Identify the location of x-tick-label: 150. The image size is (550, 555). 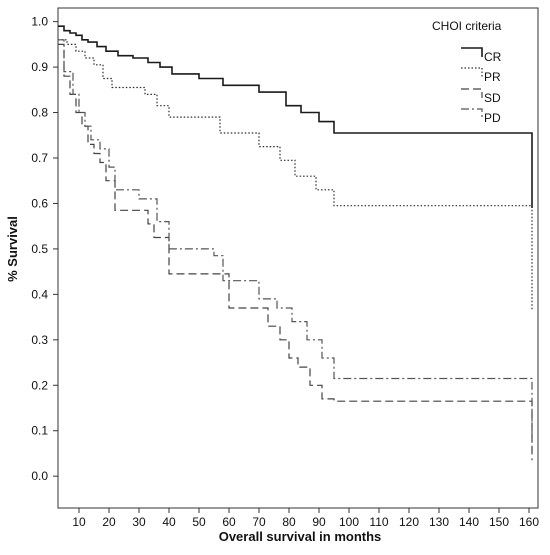
(499, 522).